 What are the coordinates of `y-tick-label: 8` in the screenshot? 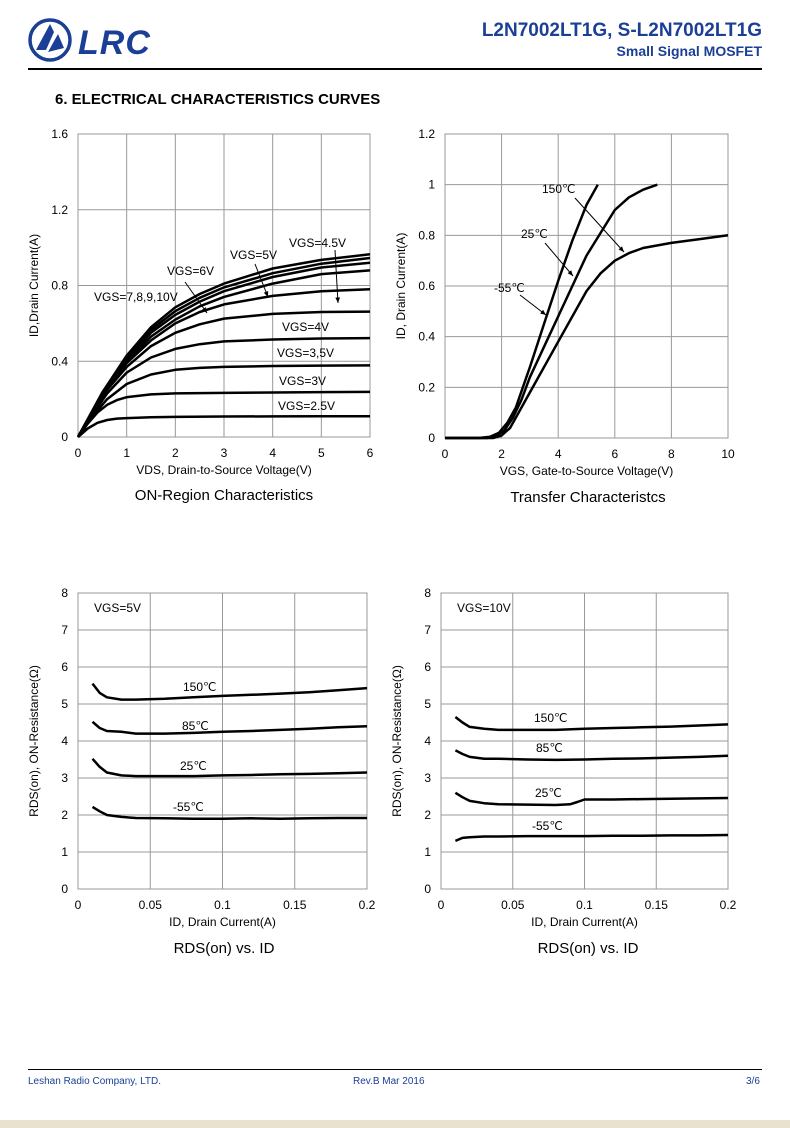 It's located at (64, 593).